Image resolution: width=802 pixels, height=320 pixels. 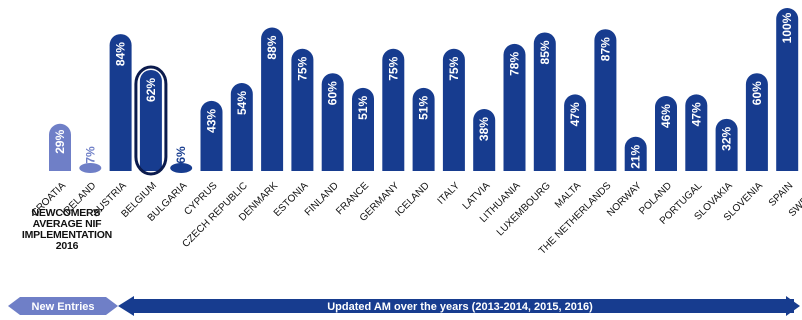 I want to click on bar-italy, so click(x=453, y=110).